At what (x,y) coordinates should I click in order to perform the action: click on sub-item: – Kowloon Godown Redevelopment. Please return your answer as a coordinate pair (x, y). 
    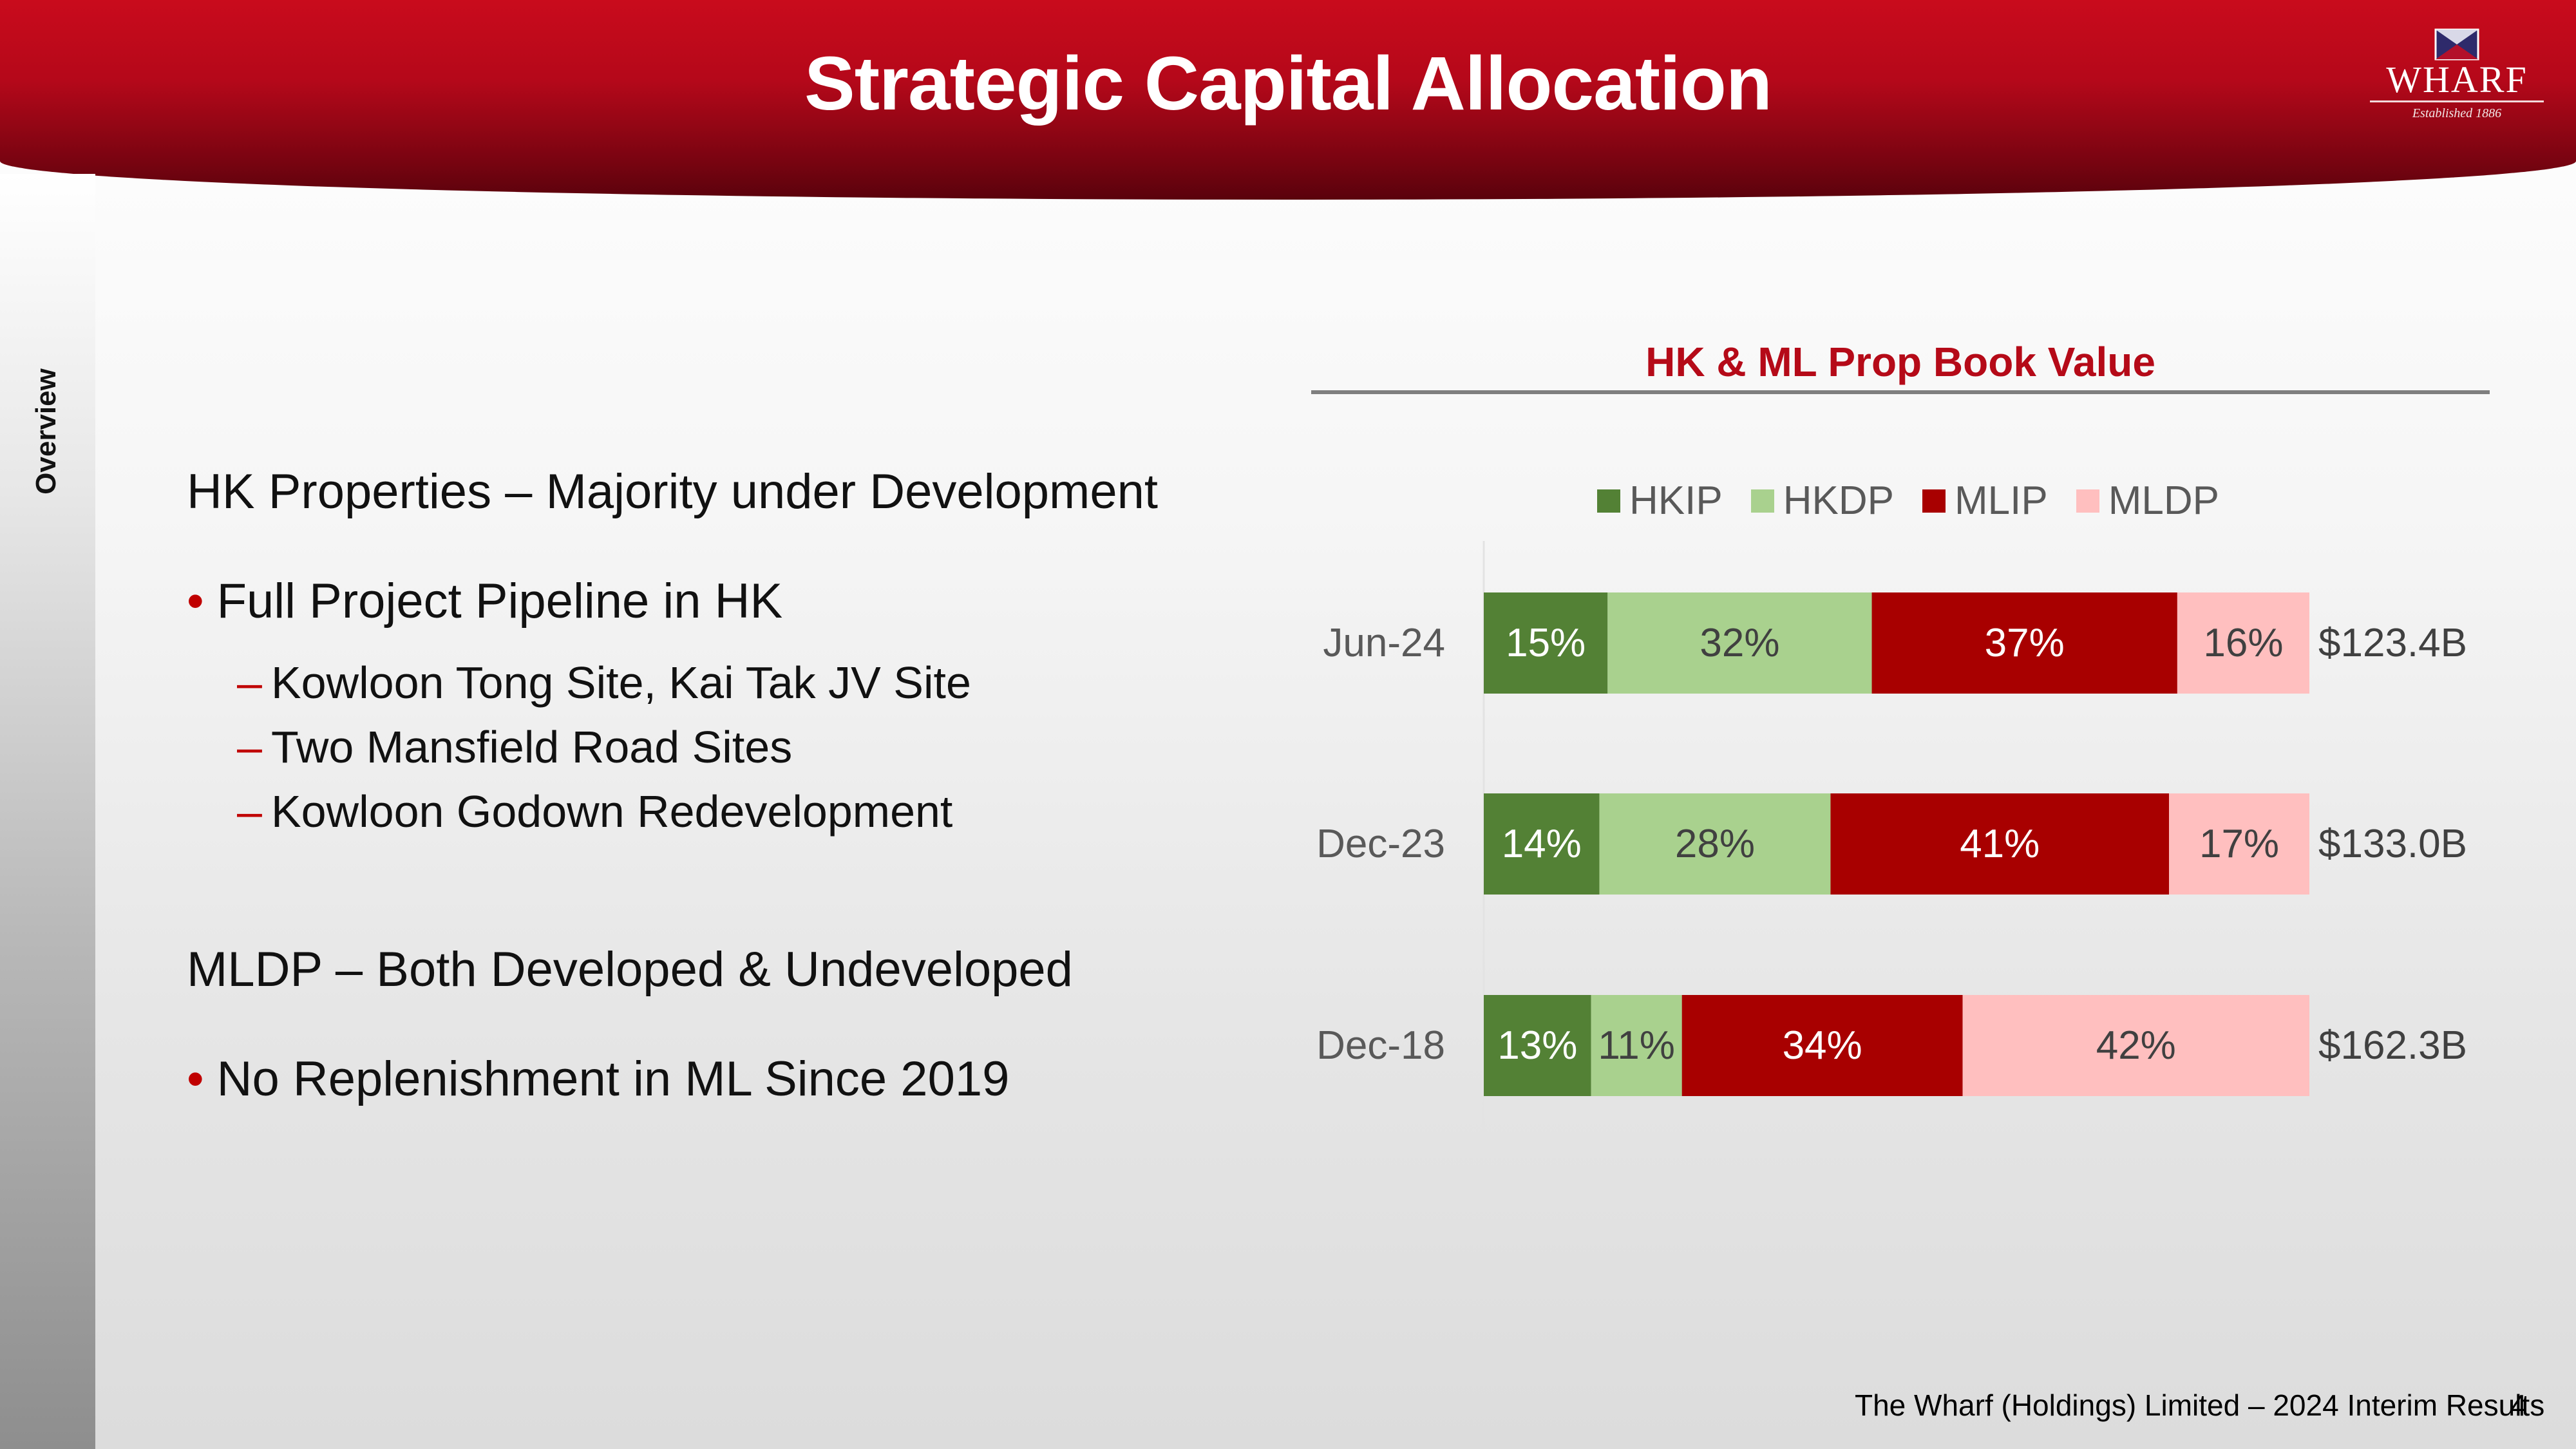
    Looking at the image, I should click on (594, 812).